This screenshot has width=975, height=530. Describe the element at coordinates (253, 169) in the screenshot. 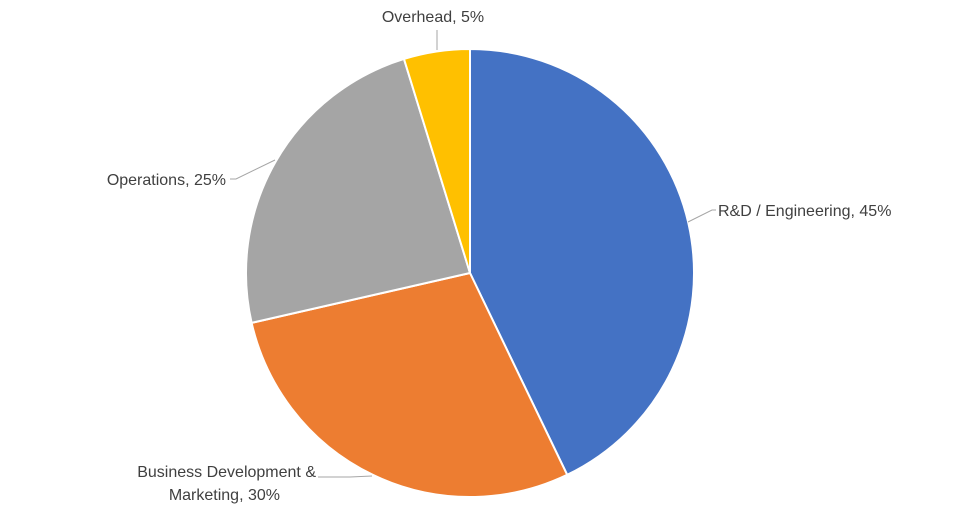

I see `leader-line-operations` at that location.